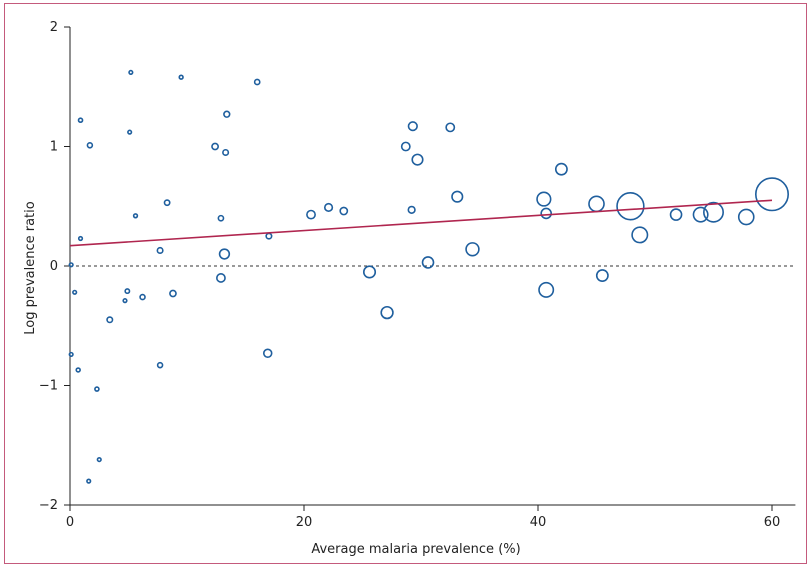  I want to click on x-tick-label: 0, so click(70, 522).